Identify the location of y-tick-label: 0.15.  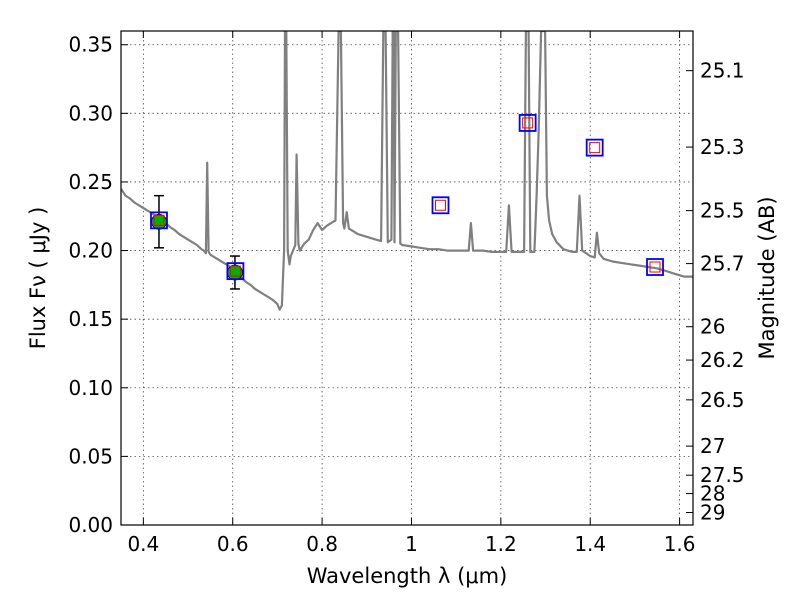
(90, 319).